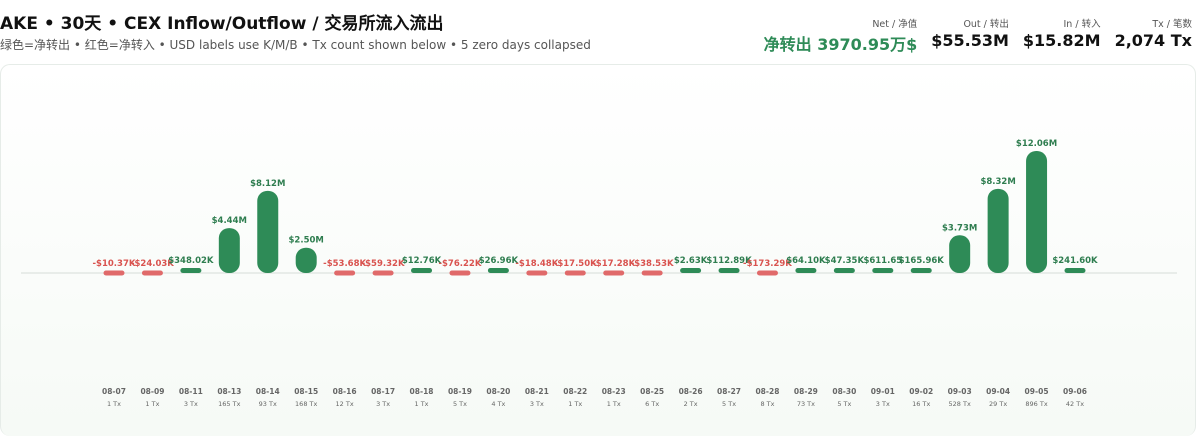 This screenshot has width=1200, height=437. I want to click on stat-out-value: $55.53M, so click(970, 40).